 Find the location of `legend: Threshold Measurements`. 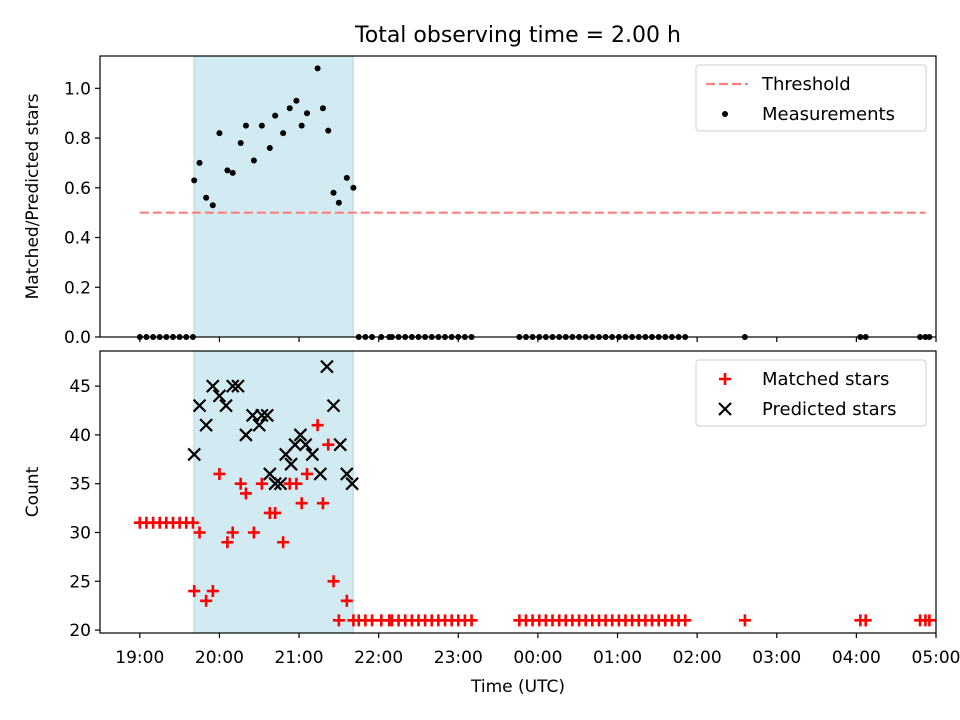

legend: Threshold Measurements is located at coordinates (811, 98).